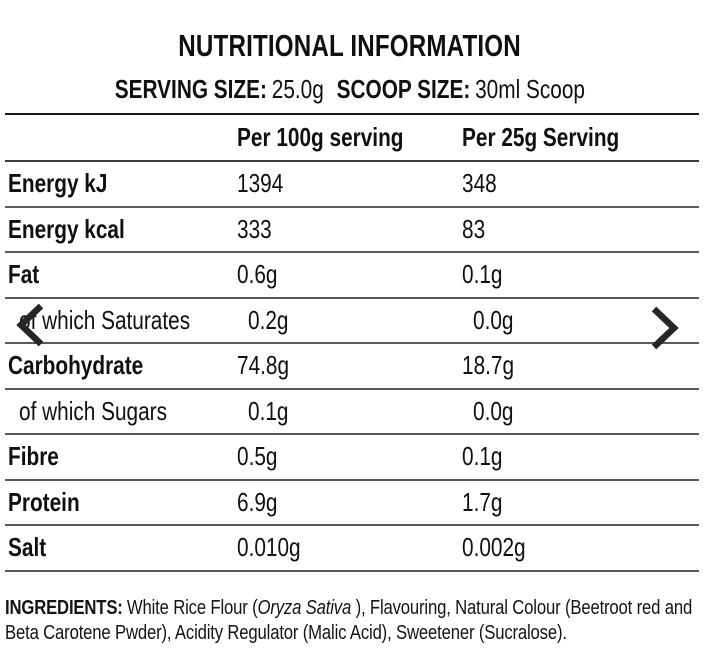  Describe the element at coordinates (488, 365) in the screenshot. I see `row-per25-value: 18.7g` at that location.